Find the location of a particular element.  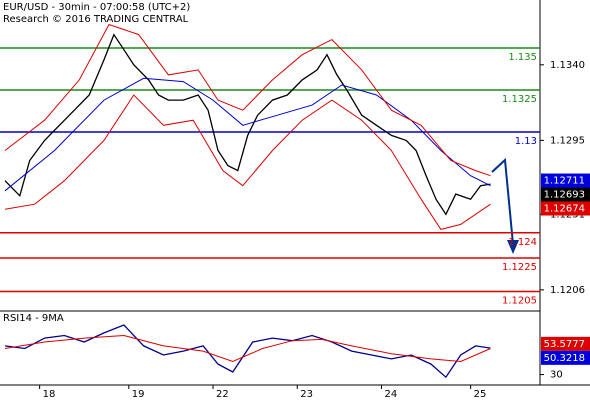

level-label: 1.1325 is located at coordinates (519, 99).